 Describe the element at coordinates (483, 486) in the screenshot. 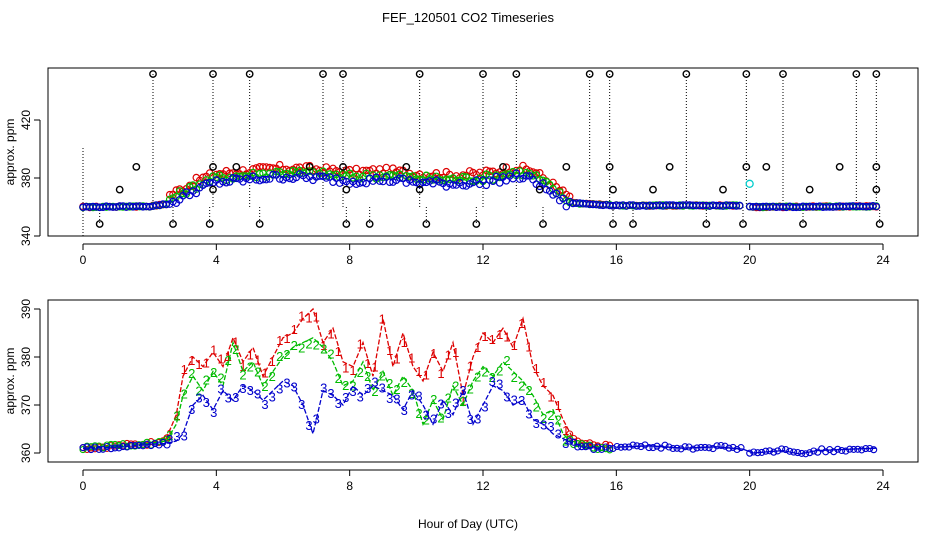

I see `x-tick-label: 12` at that location.